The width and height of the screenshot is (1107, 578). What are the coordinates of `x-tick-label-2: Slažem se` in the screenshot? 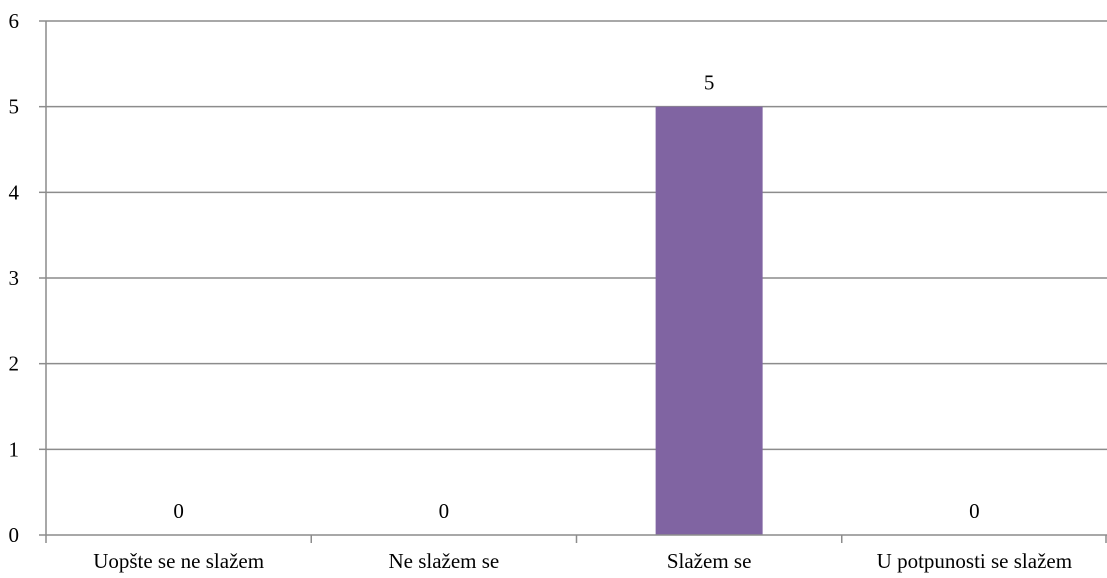 It's located at (709, 561).